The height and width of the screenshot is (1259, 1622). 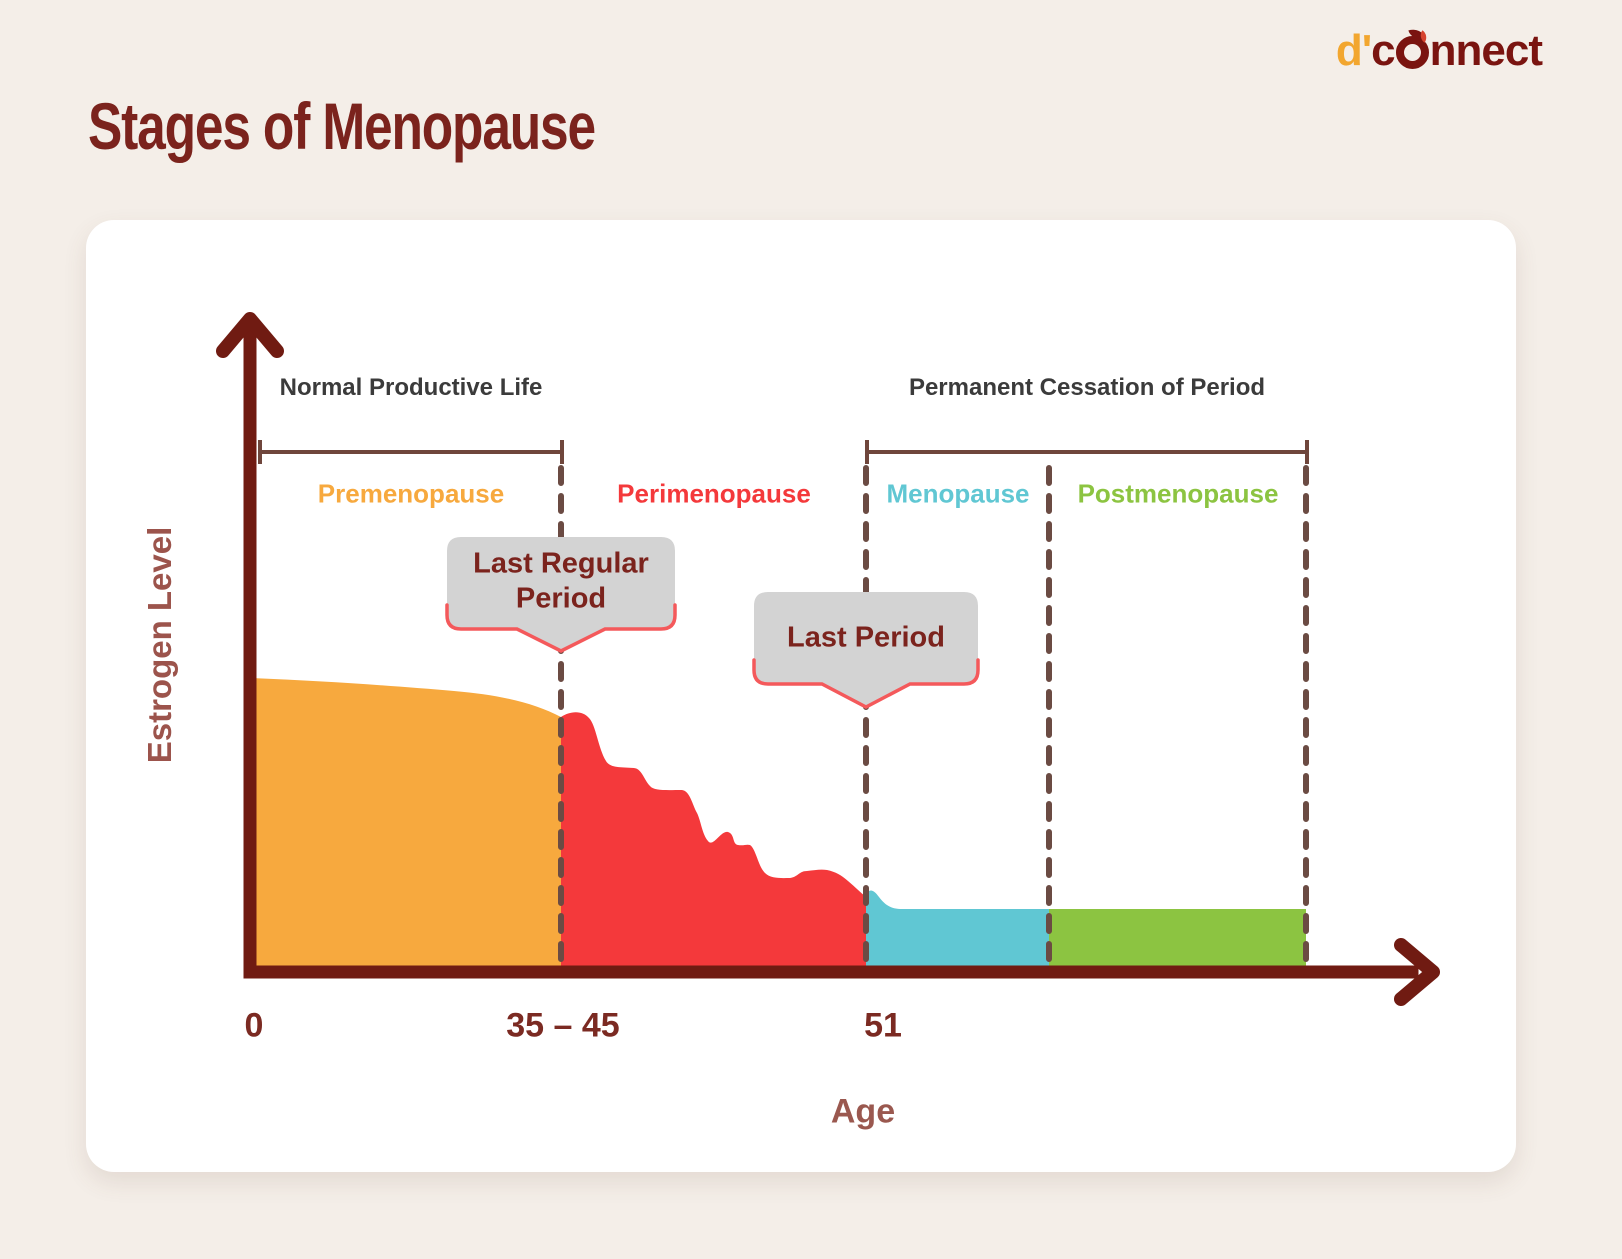 What do you see at coordinates (405, 825) in the screenshot?
I see `premenopause-area` at bounding box center [405, 825].